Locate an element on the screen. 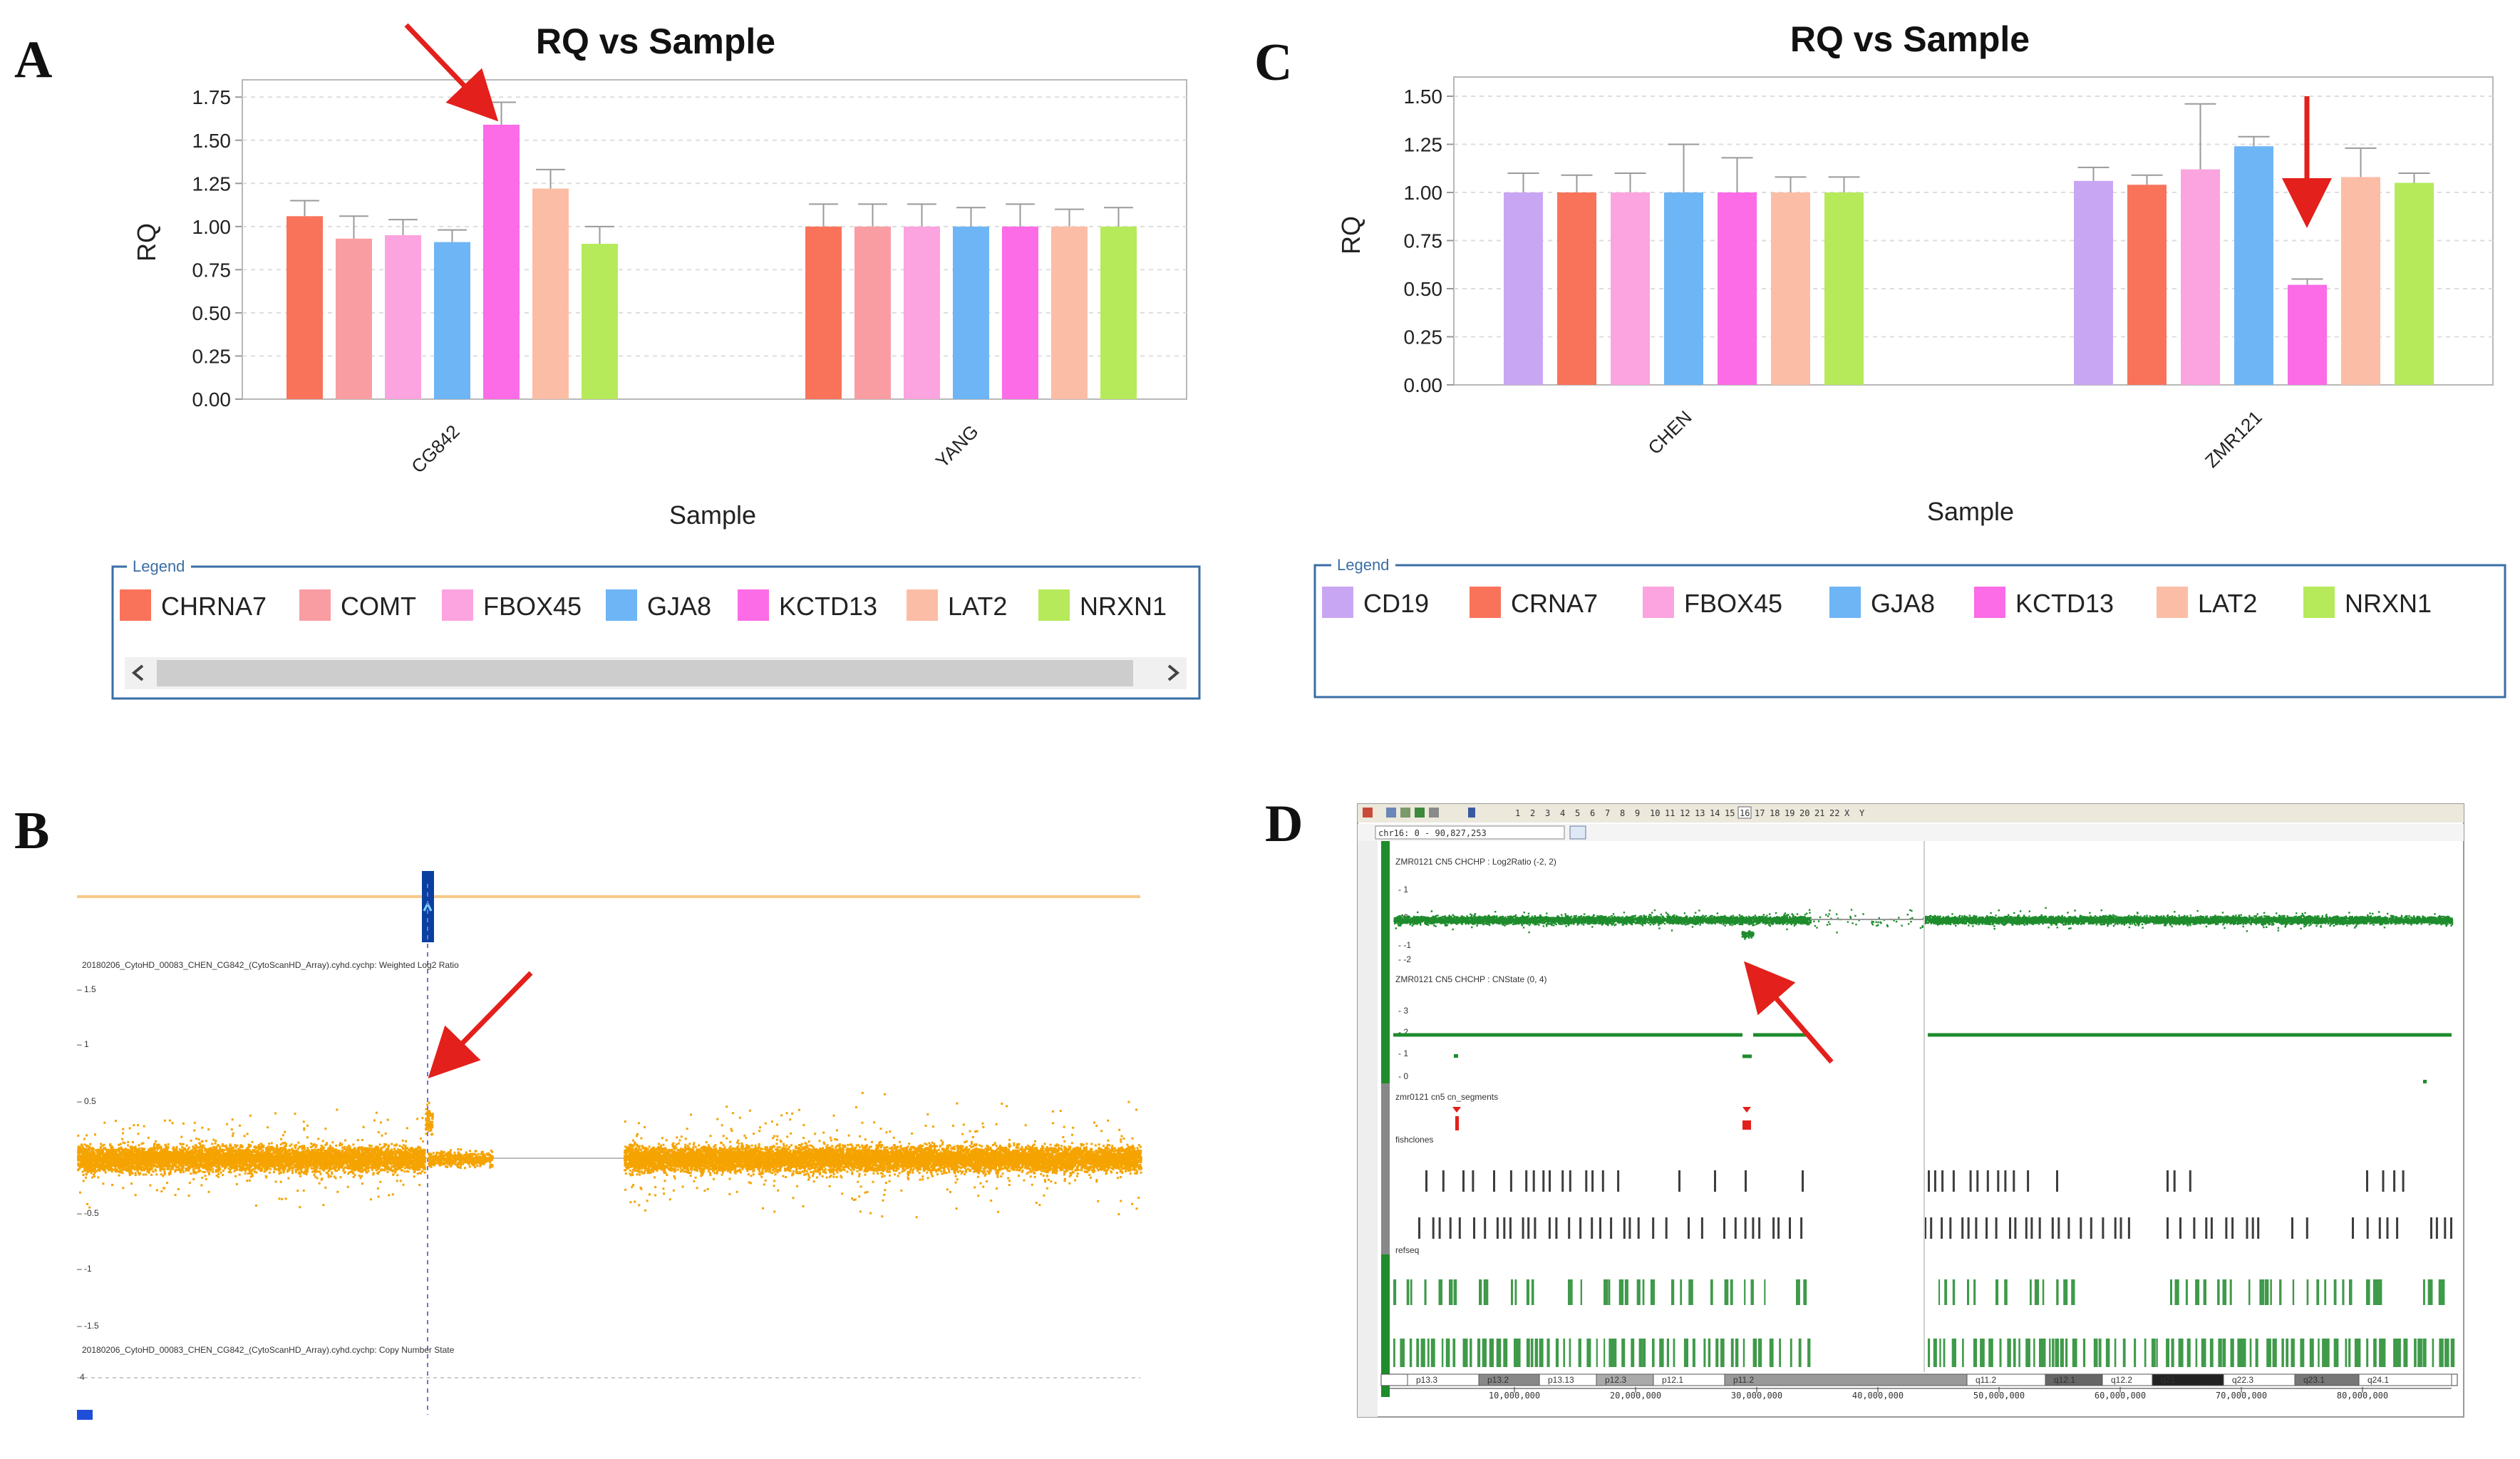 This screenshot has height=1459, width=2520. panel-d-chrom-14: 14 is located at coordinates (1715, 813).